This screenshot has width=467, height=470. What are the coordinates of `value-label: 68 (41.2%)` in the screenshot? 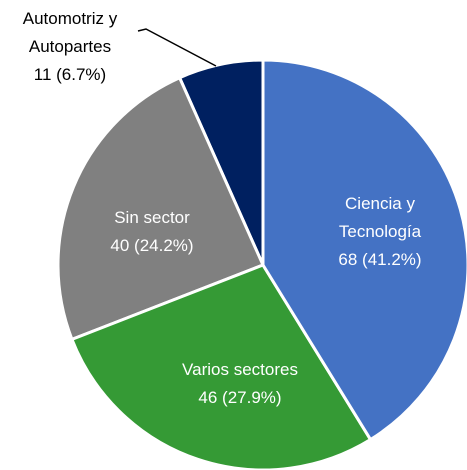 It's located at (380, 259).